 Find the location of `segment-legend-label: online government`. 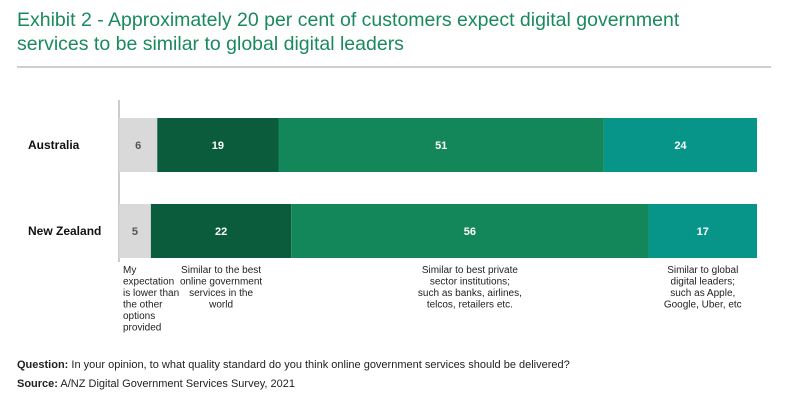

segment-legend-label: online government is located at coordinates (221, 282).